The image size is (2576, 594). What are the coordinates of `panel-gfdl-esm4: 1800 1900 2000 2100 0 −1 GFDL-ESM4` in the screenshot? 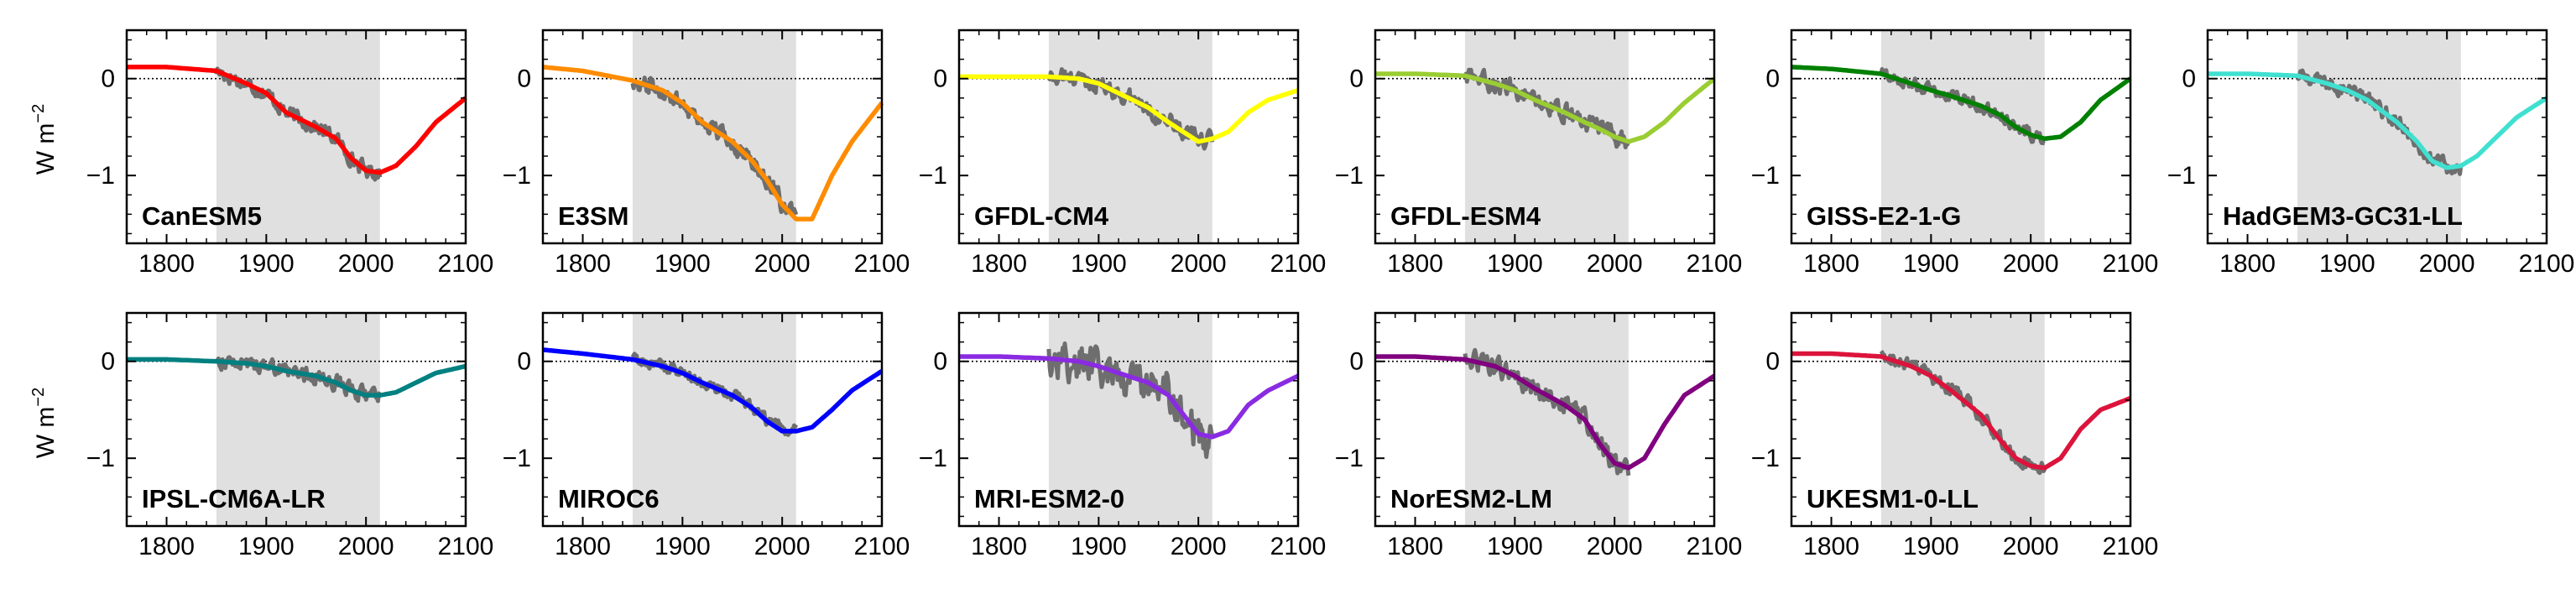 It's located at (1539, 153).